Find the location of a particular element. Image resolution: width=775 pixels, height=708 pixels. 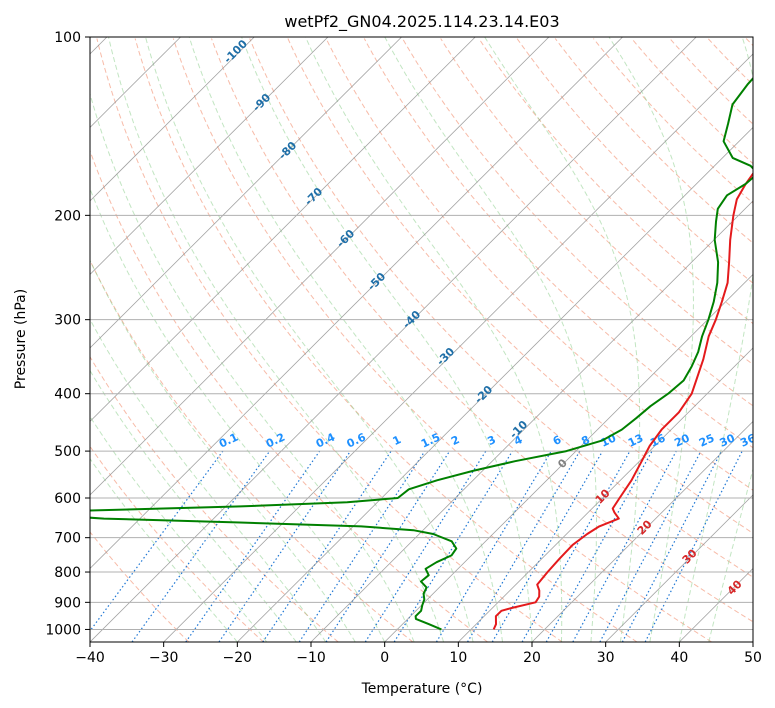

mixing-ratio-label: 13 is located at coordinates (635, 440).